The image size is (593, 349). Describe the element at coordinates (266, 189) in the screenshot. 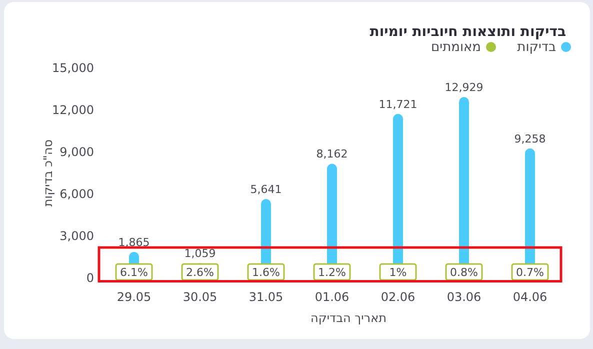

I see `data-label: 5,641` at that location.